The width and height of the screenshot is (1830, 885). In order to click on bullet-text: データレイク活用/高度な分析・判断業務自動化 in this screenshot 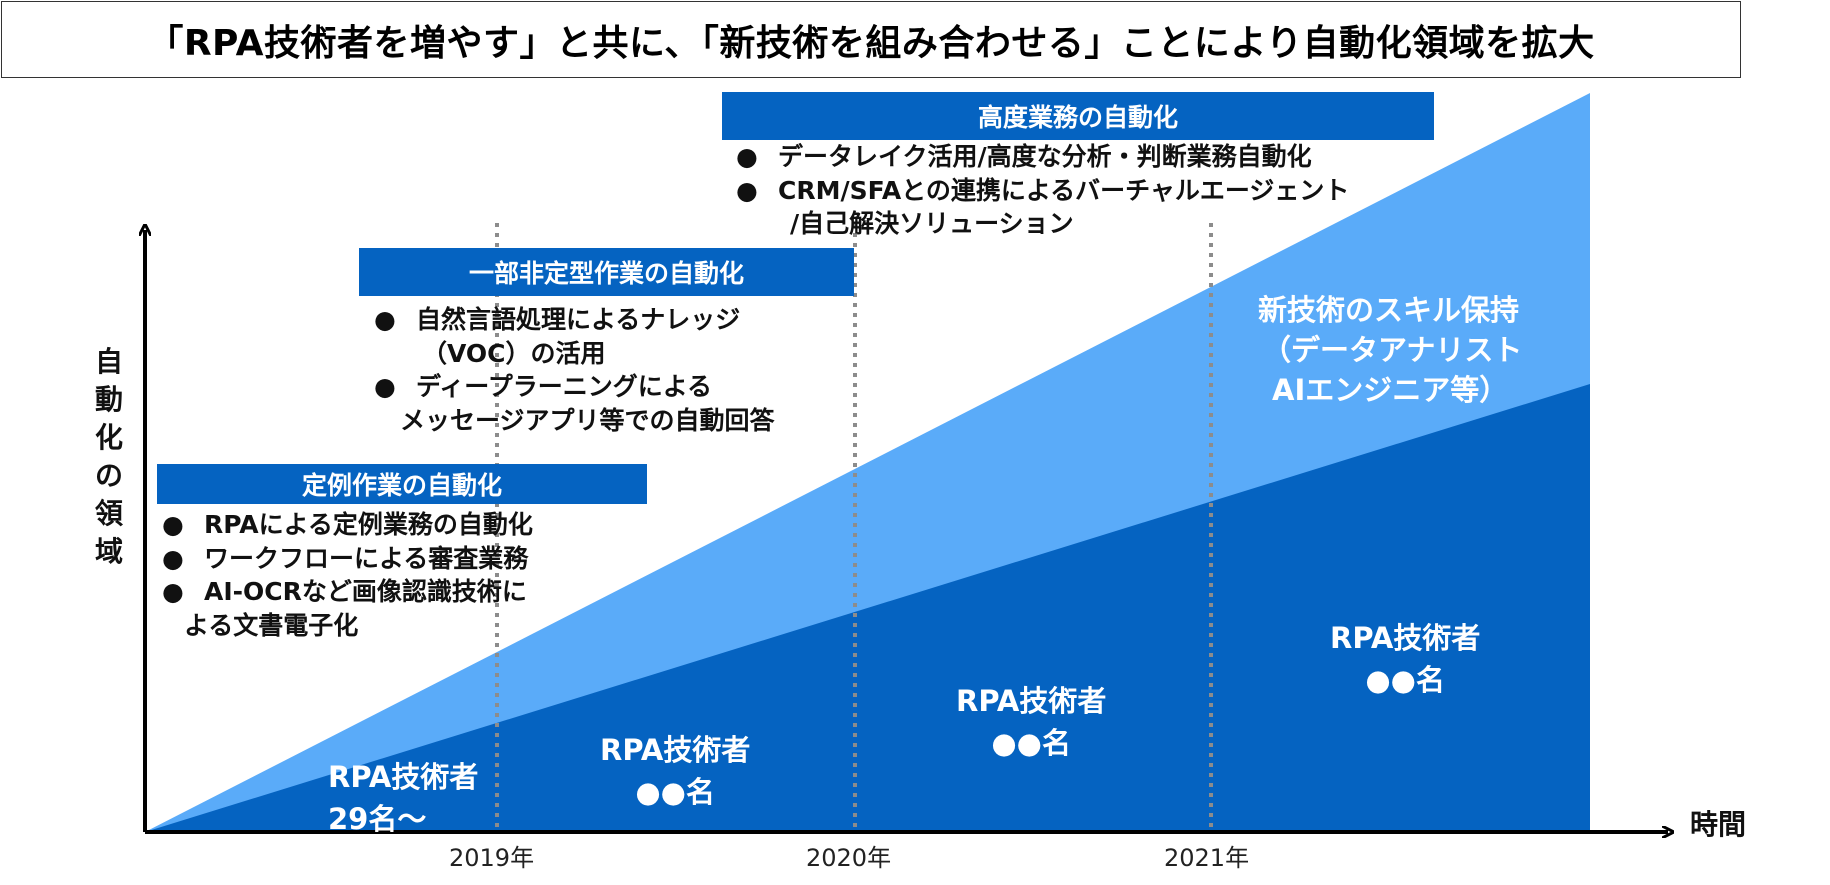, I will do `click(1045, 156)`.